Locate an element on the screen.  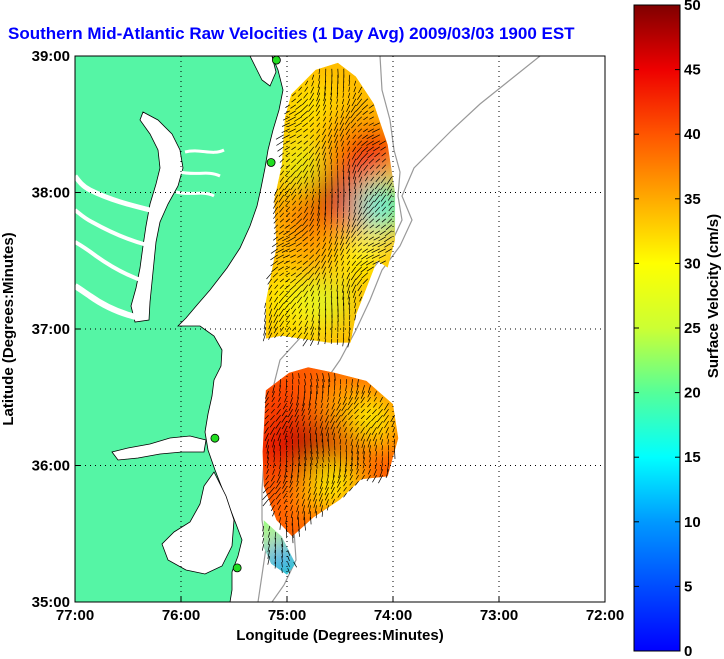
y-axis-label: Latitude (Degrees:Minutes) is located at coordinates (8, 328).